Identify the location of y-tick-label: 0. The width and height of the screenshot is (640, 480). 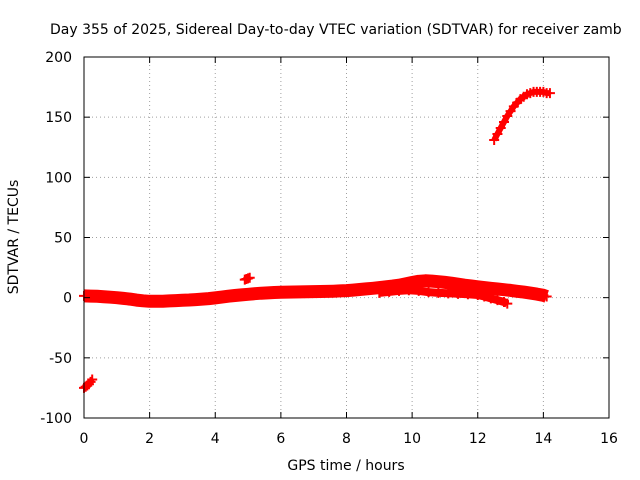
(67, 299).